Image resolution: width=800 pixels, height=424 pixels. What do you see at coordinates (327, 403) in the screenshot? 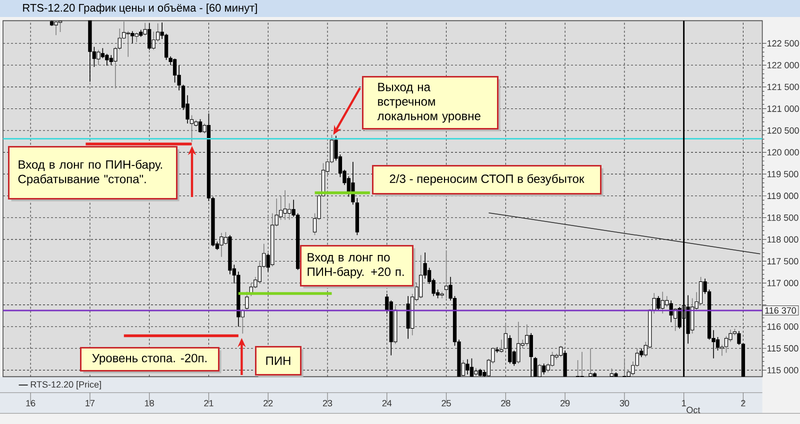
I see `x-tick-label: 23` at bounding box center [327, 403].